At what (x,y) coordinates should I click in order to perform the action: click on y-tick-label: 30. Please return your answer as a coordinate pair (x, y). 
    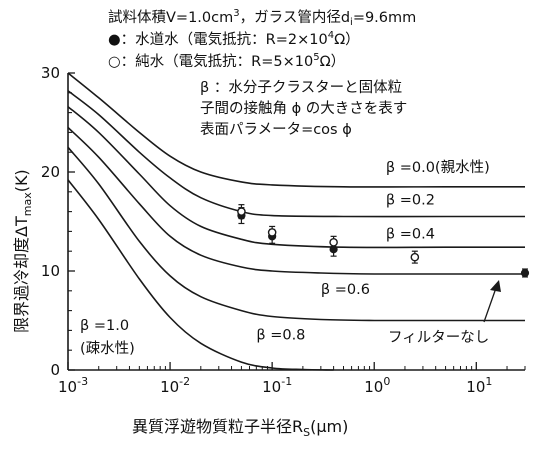
    Looking at the image, I should click on (50, 73).